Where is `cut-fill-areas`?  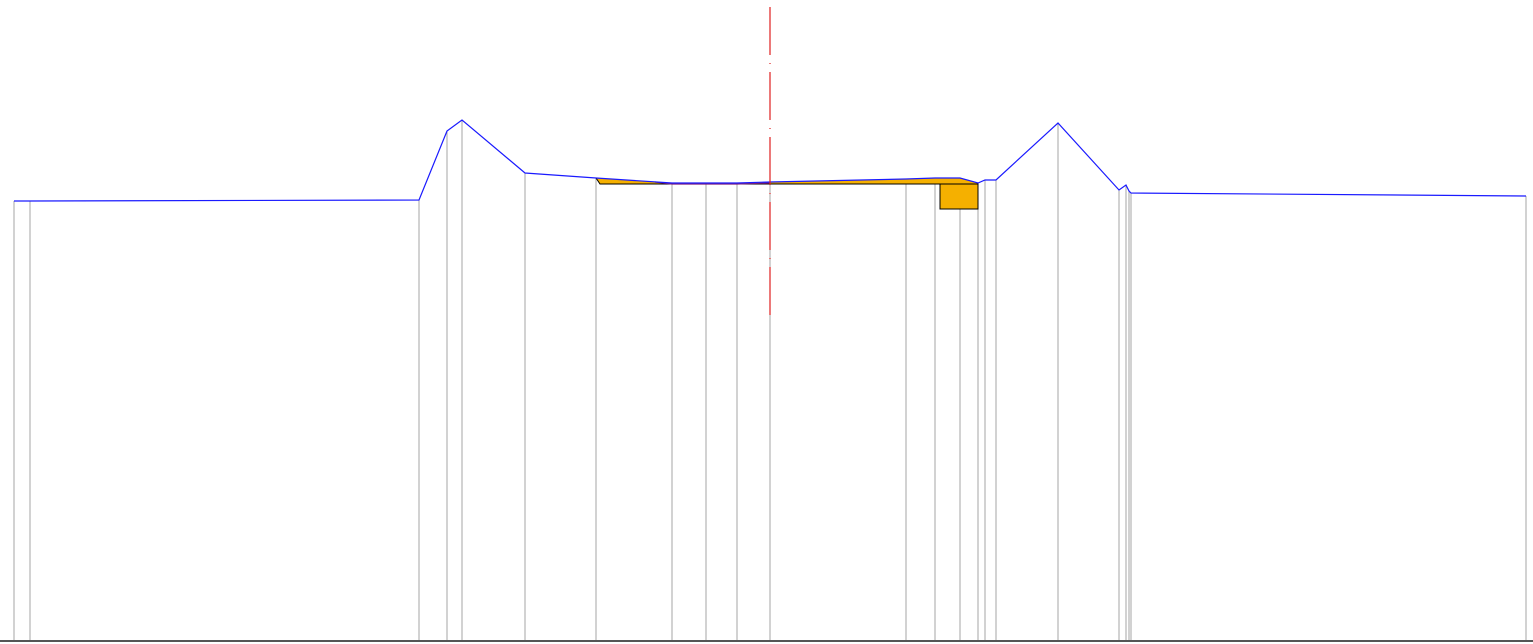 cut-fill-areas is located at coordinates (787, 193).